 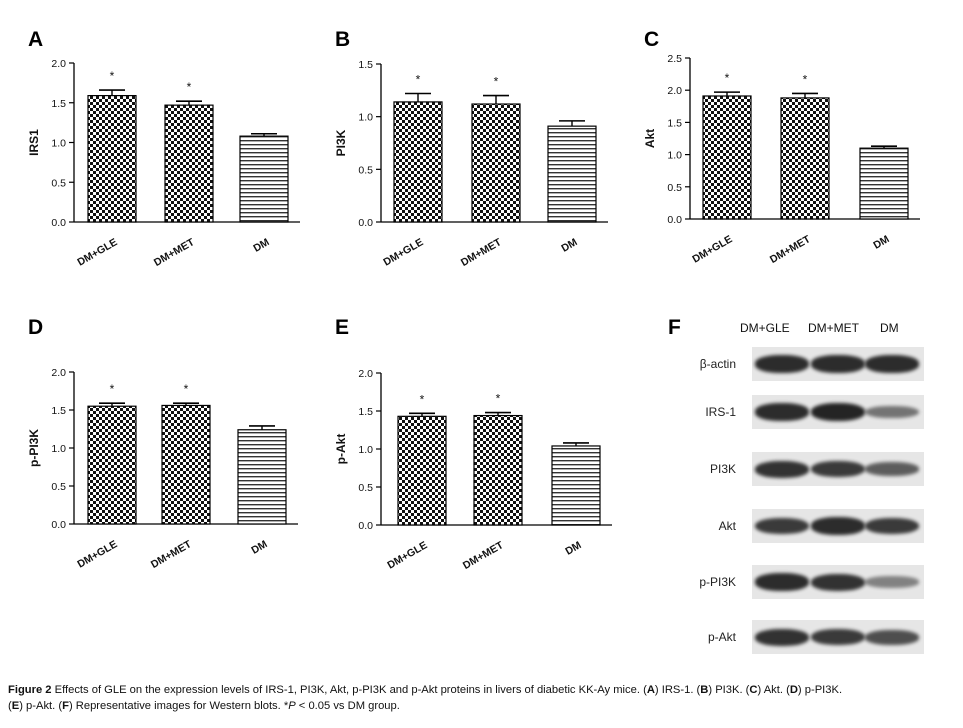 I want to click on caption-text: (, so click(x=10, y=706).